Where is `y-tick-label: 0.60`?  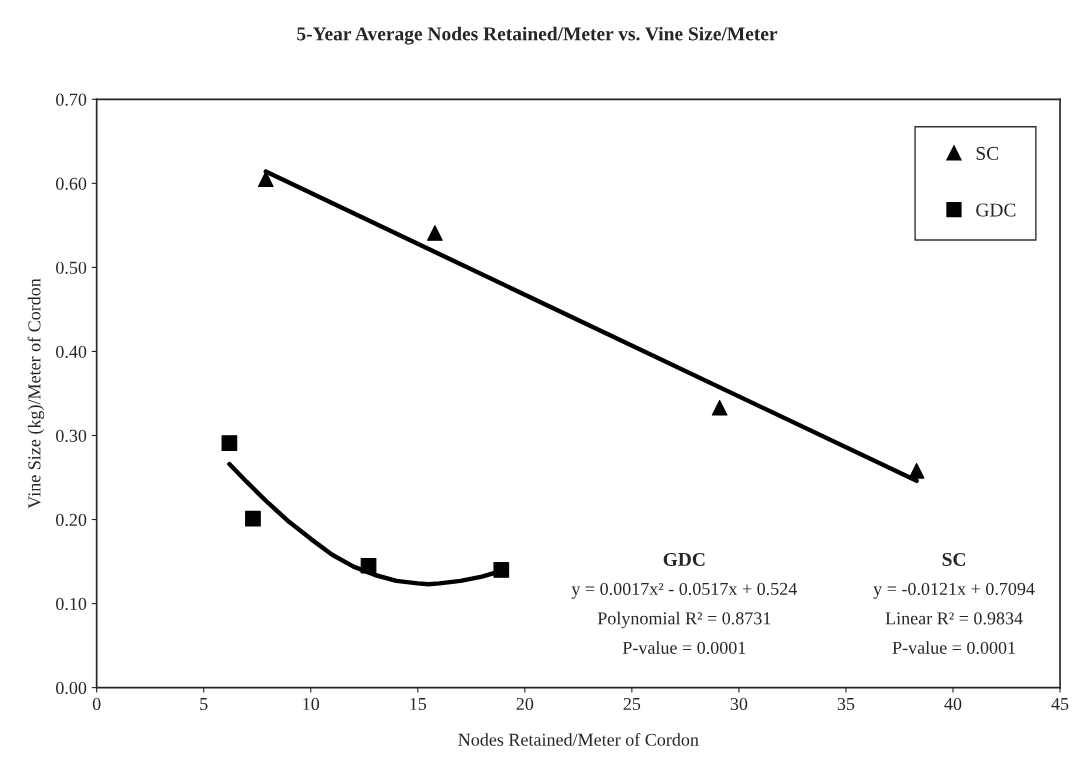
y-tick-label: 0.60 is located at coordinates (71, 183).